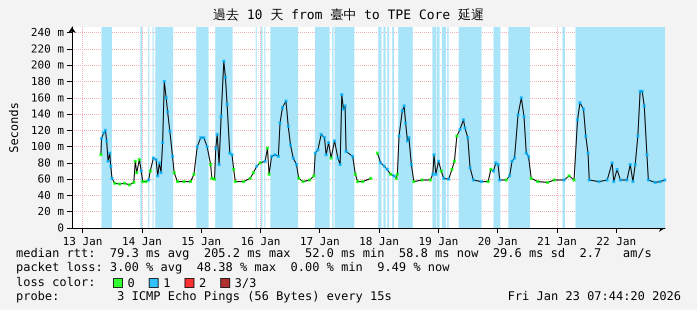 This screenshot has width=697, height=310. What do you see at coordinates (51, 195) in the screenshot?
I see `y-tick-label: 40 m` at bounding box center [51, 195].